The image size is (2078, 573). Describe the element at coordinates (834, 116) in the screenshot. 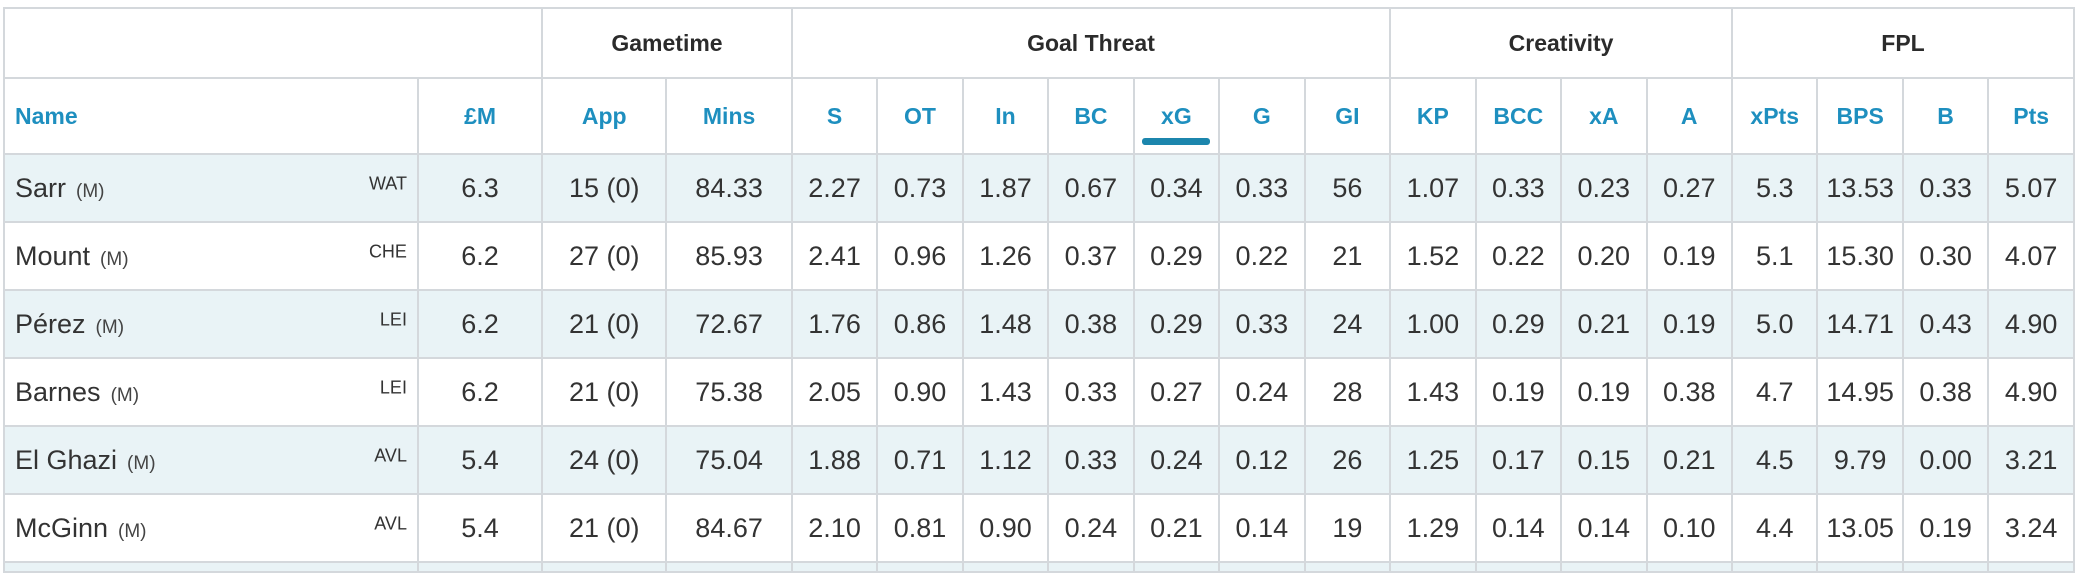

I see `column-header-s: S` at that location.